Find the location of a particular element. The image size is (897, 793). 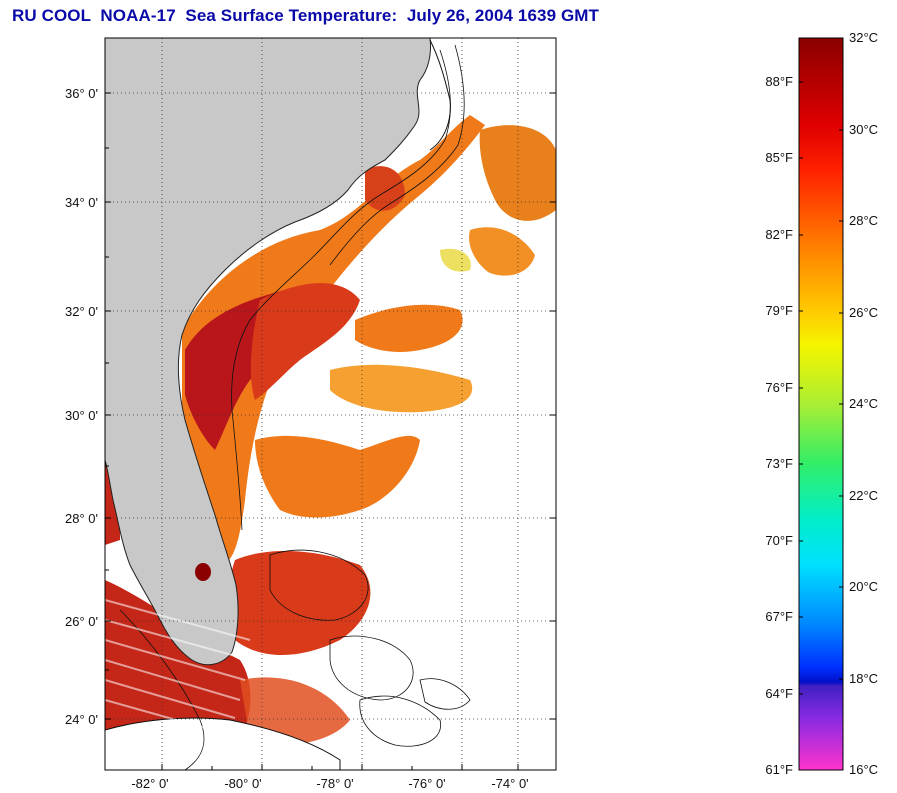

celsius-label: 24°C is located at coordinates (864, 403).